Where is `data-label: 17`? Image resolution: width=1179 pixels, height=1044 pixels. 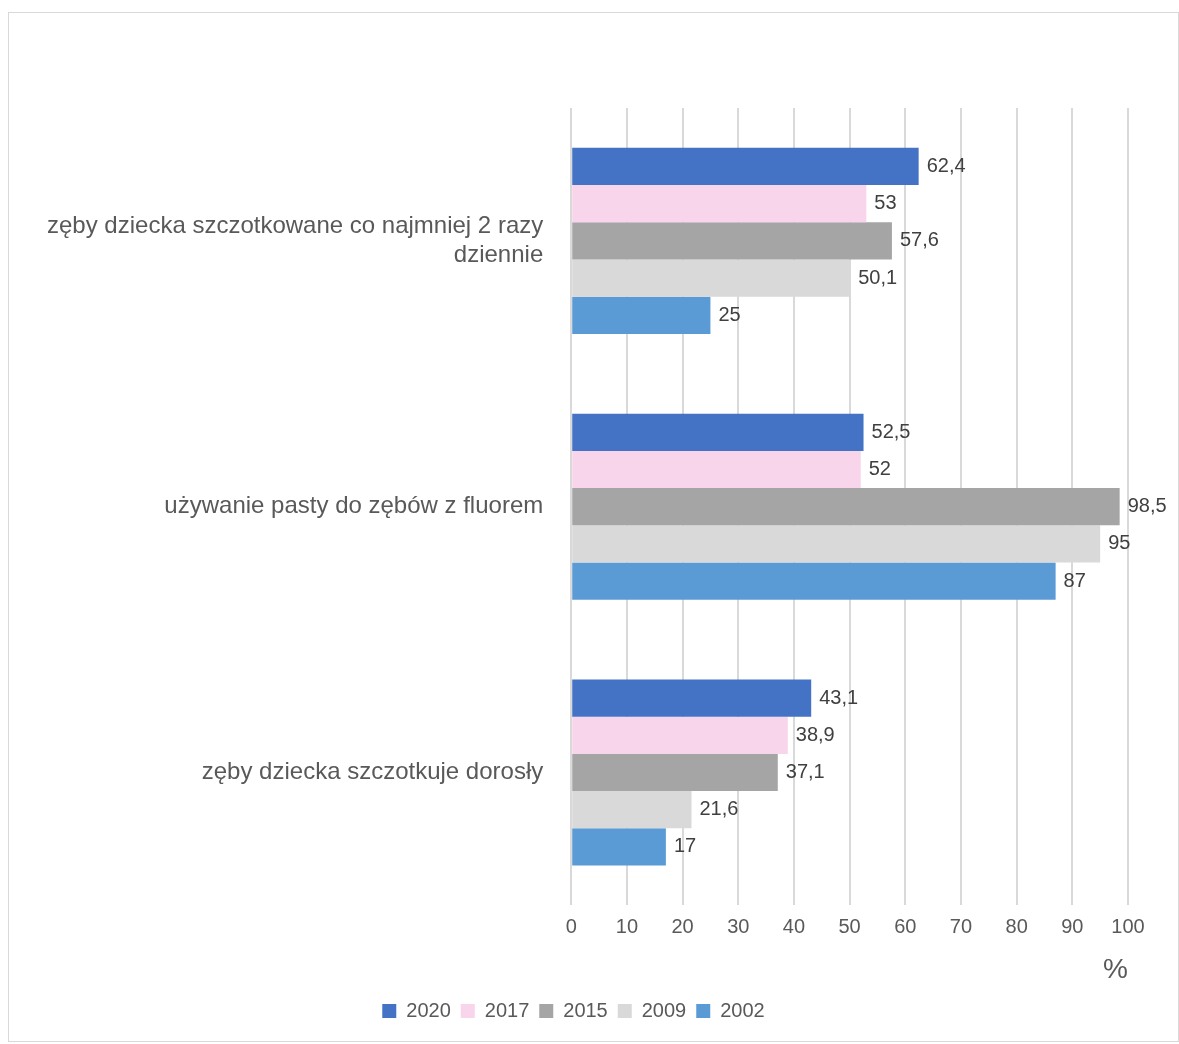 data-label: 17 is located at coordinates (685, 845).